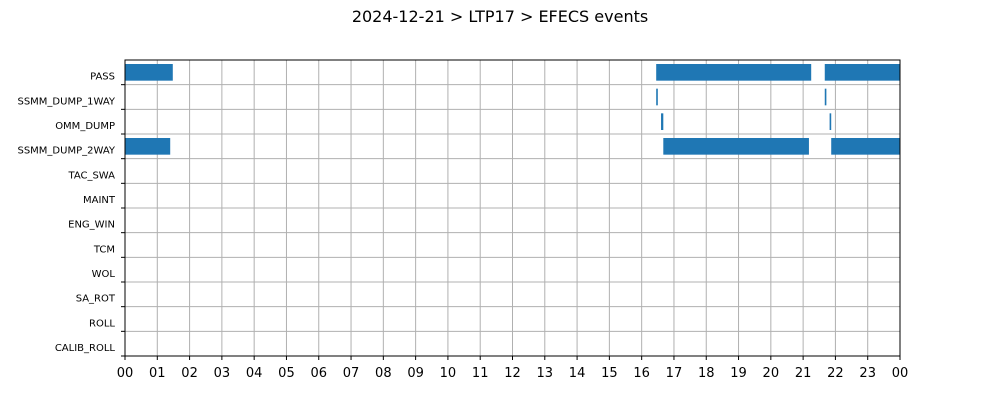  I want to click on x-tick-label: 14, so click(577, 373).